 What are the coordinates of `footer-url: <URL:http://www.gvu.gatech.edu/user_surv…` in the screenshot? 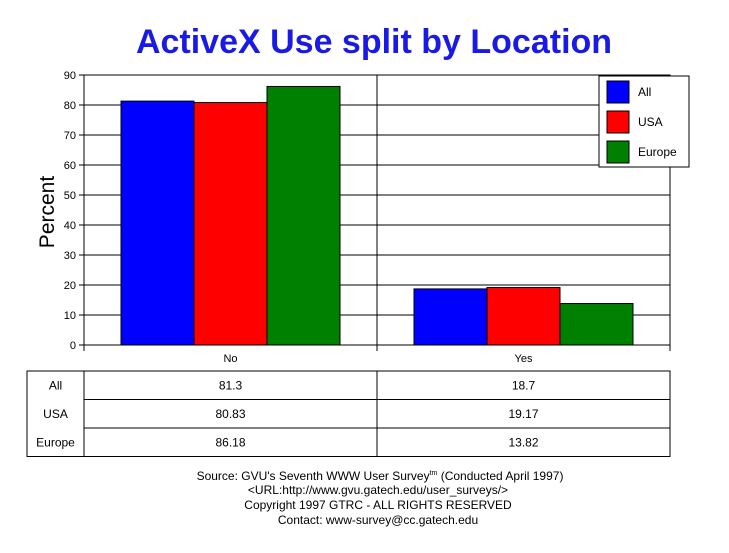 It's located at (378, 490).